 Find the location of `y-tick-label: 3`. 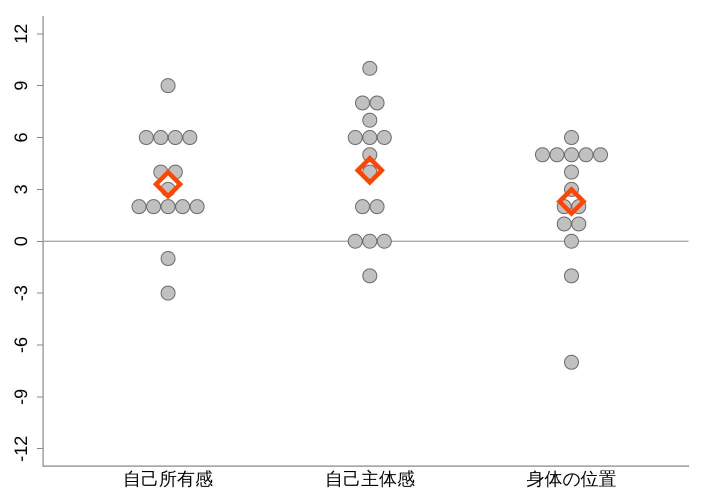

y-tick-label: 3 is located at coordinates (20, 189).